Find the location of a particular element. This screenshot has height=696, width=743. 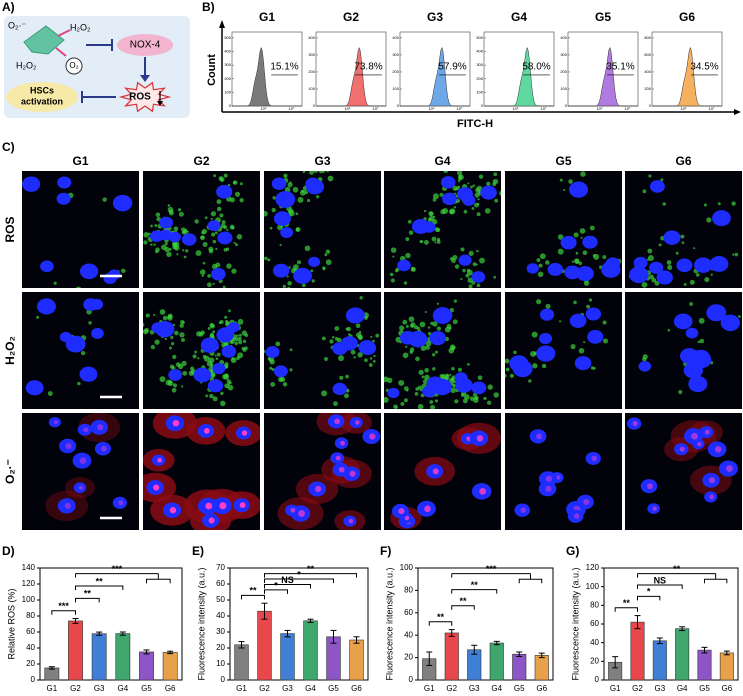

x-tick-label: G6 is located at coordinates (170, 688).